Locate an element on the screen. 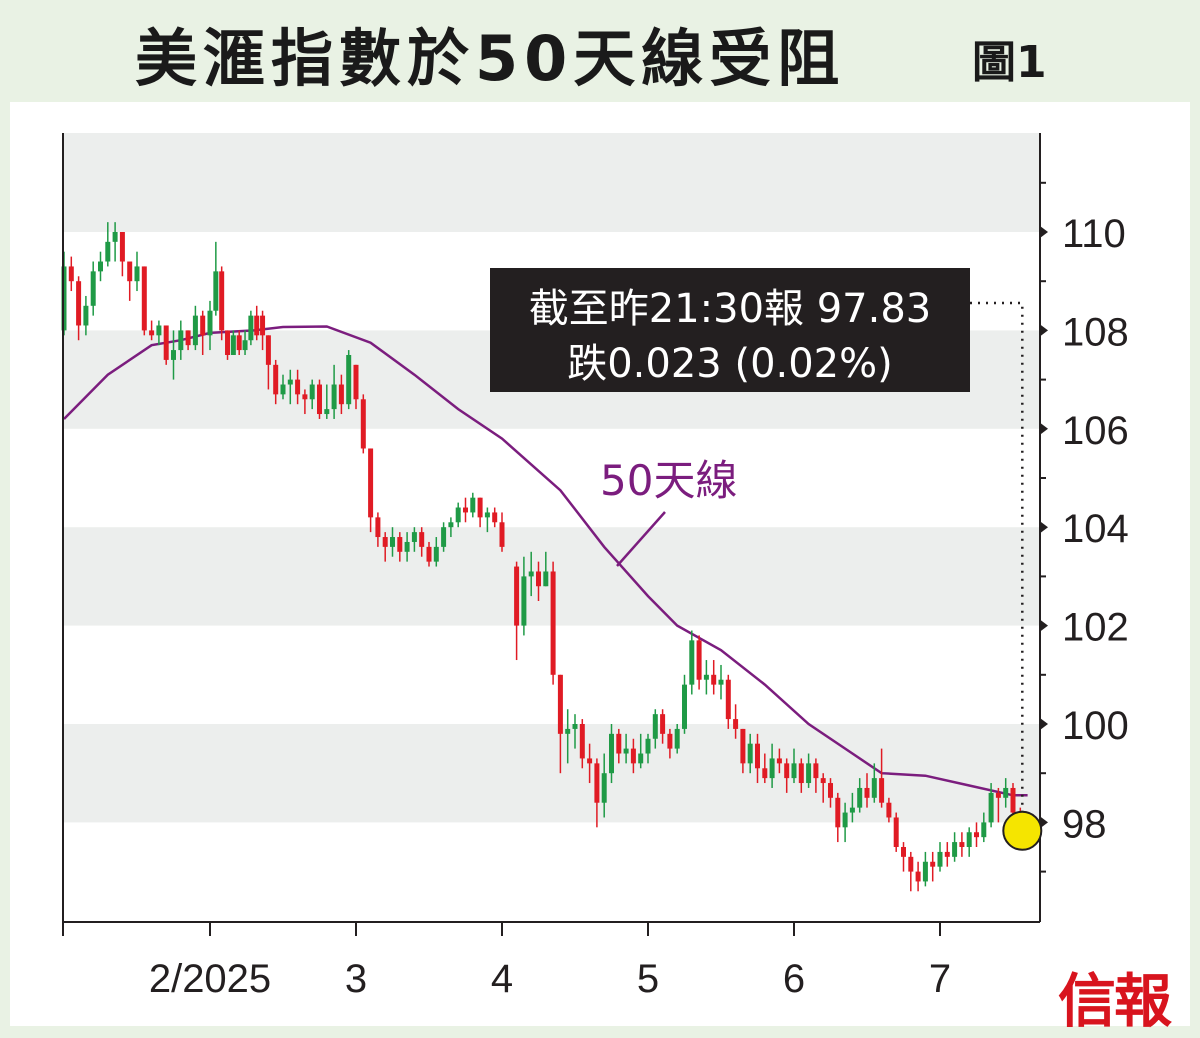 The image size is (1200, 1038). y-tick-label: 98 is located at coordinates (1084, 824).